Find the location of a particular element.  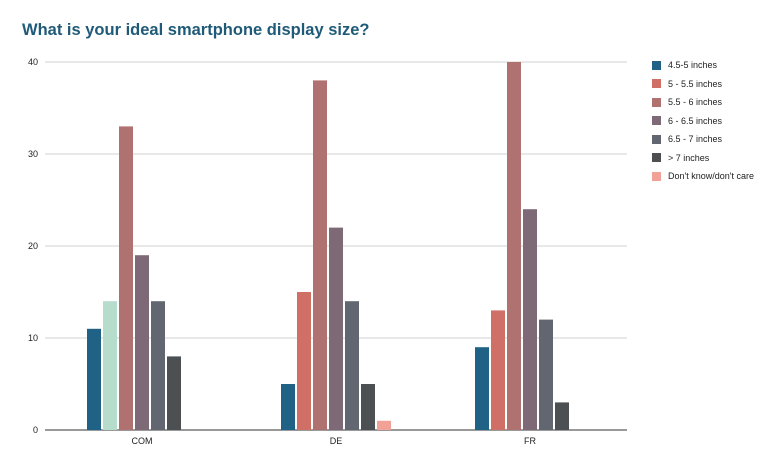

legend-item: 6.5 - 7 inches is located at coordinates (703, 139).